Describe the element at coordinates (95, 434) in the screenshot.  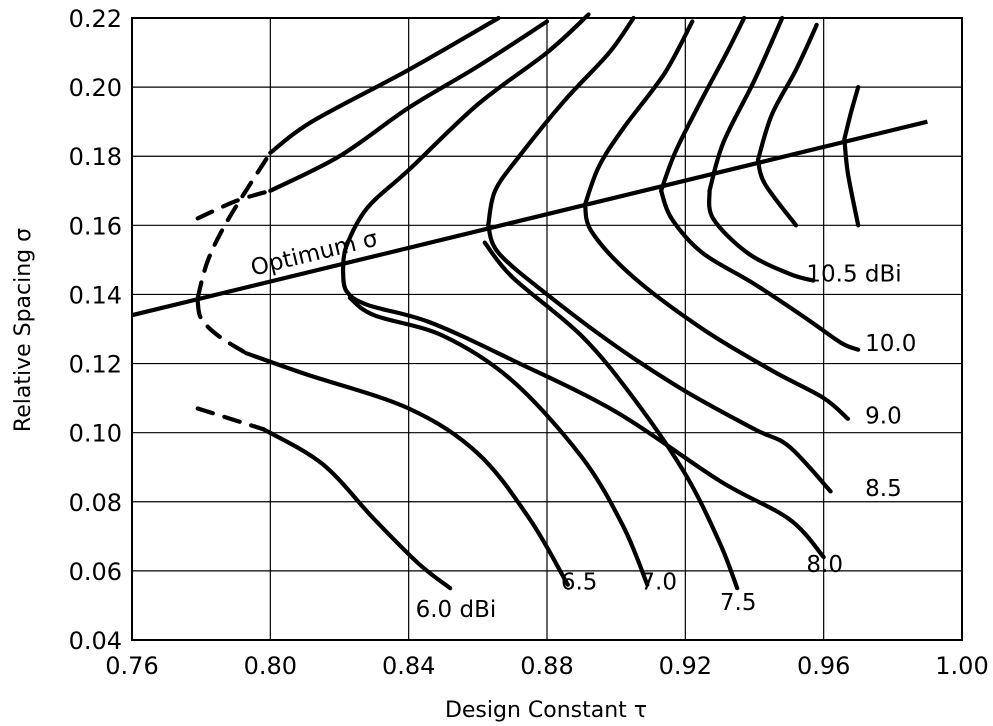
I see `y-tick-label: 0.10` at that location.